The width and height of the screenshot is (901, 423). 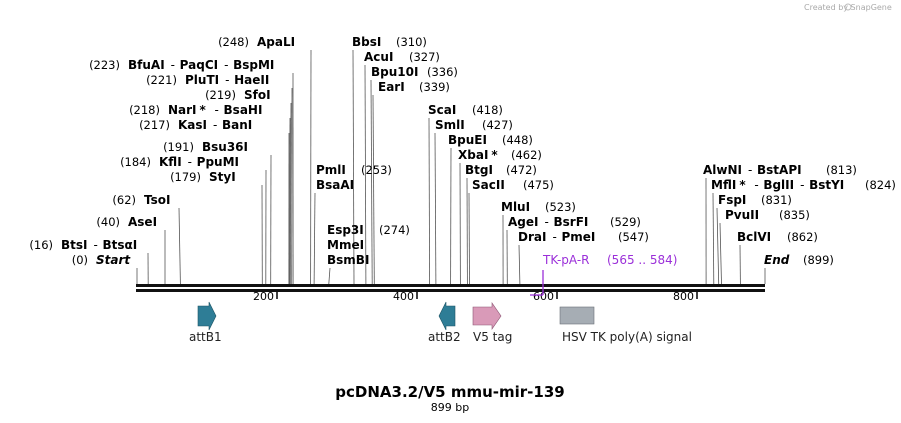 I want to click on feature-attb2: attB2, so click(x=444, y=322).